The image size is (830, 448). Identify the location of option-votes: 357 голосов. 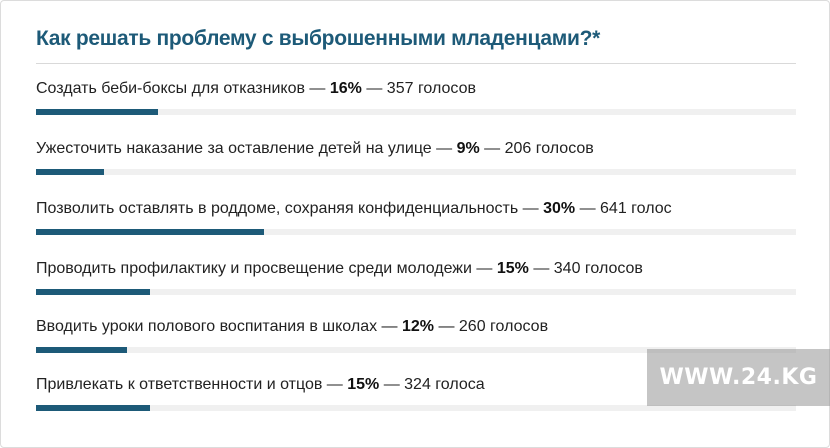
(431, 88).